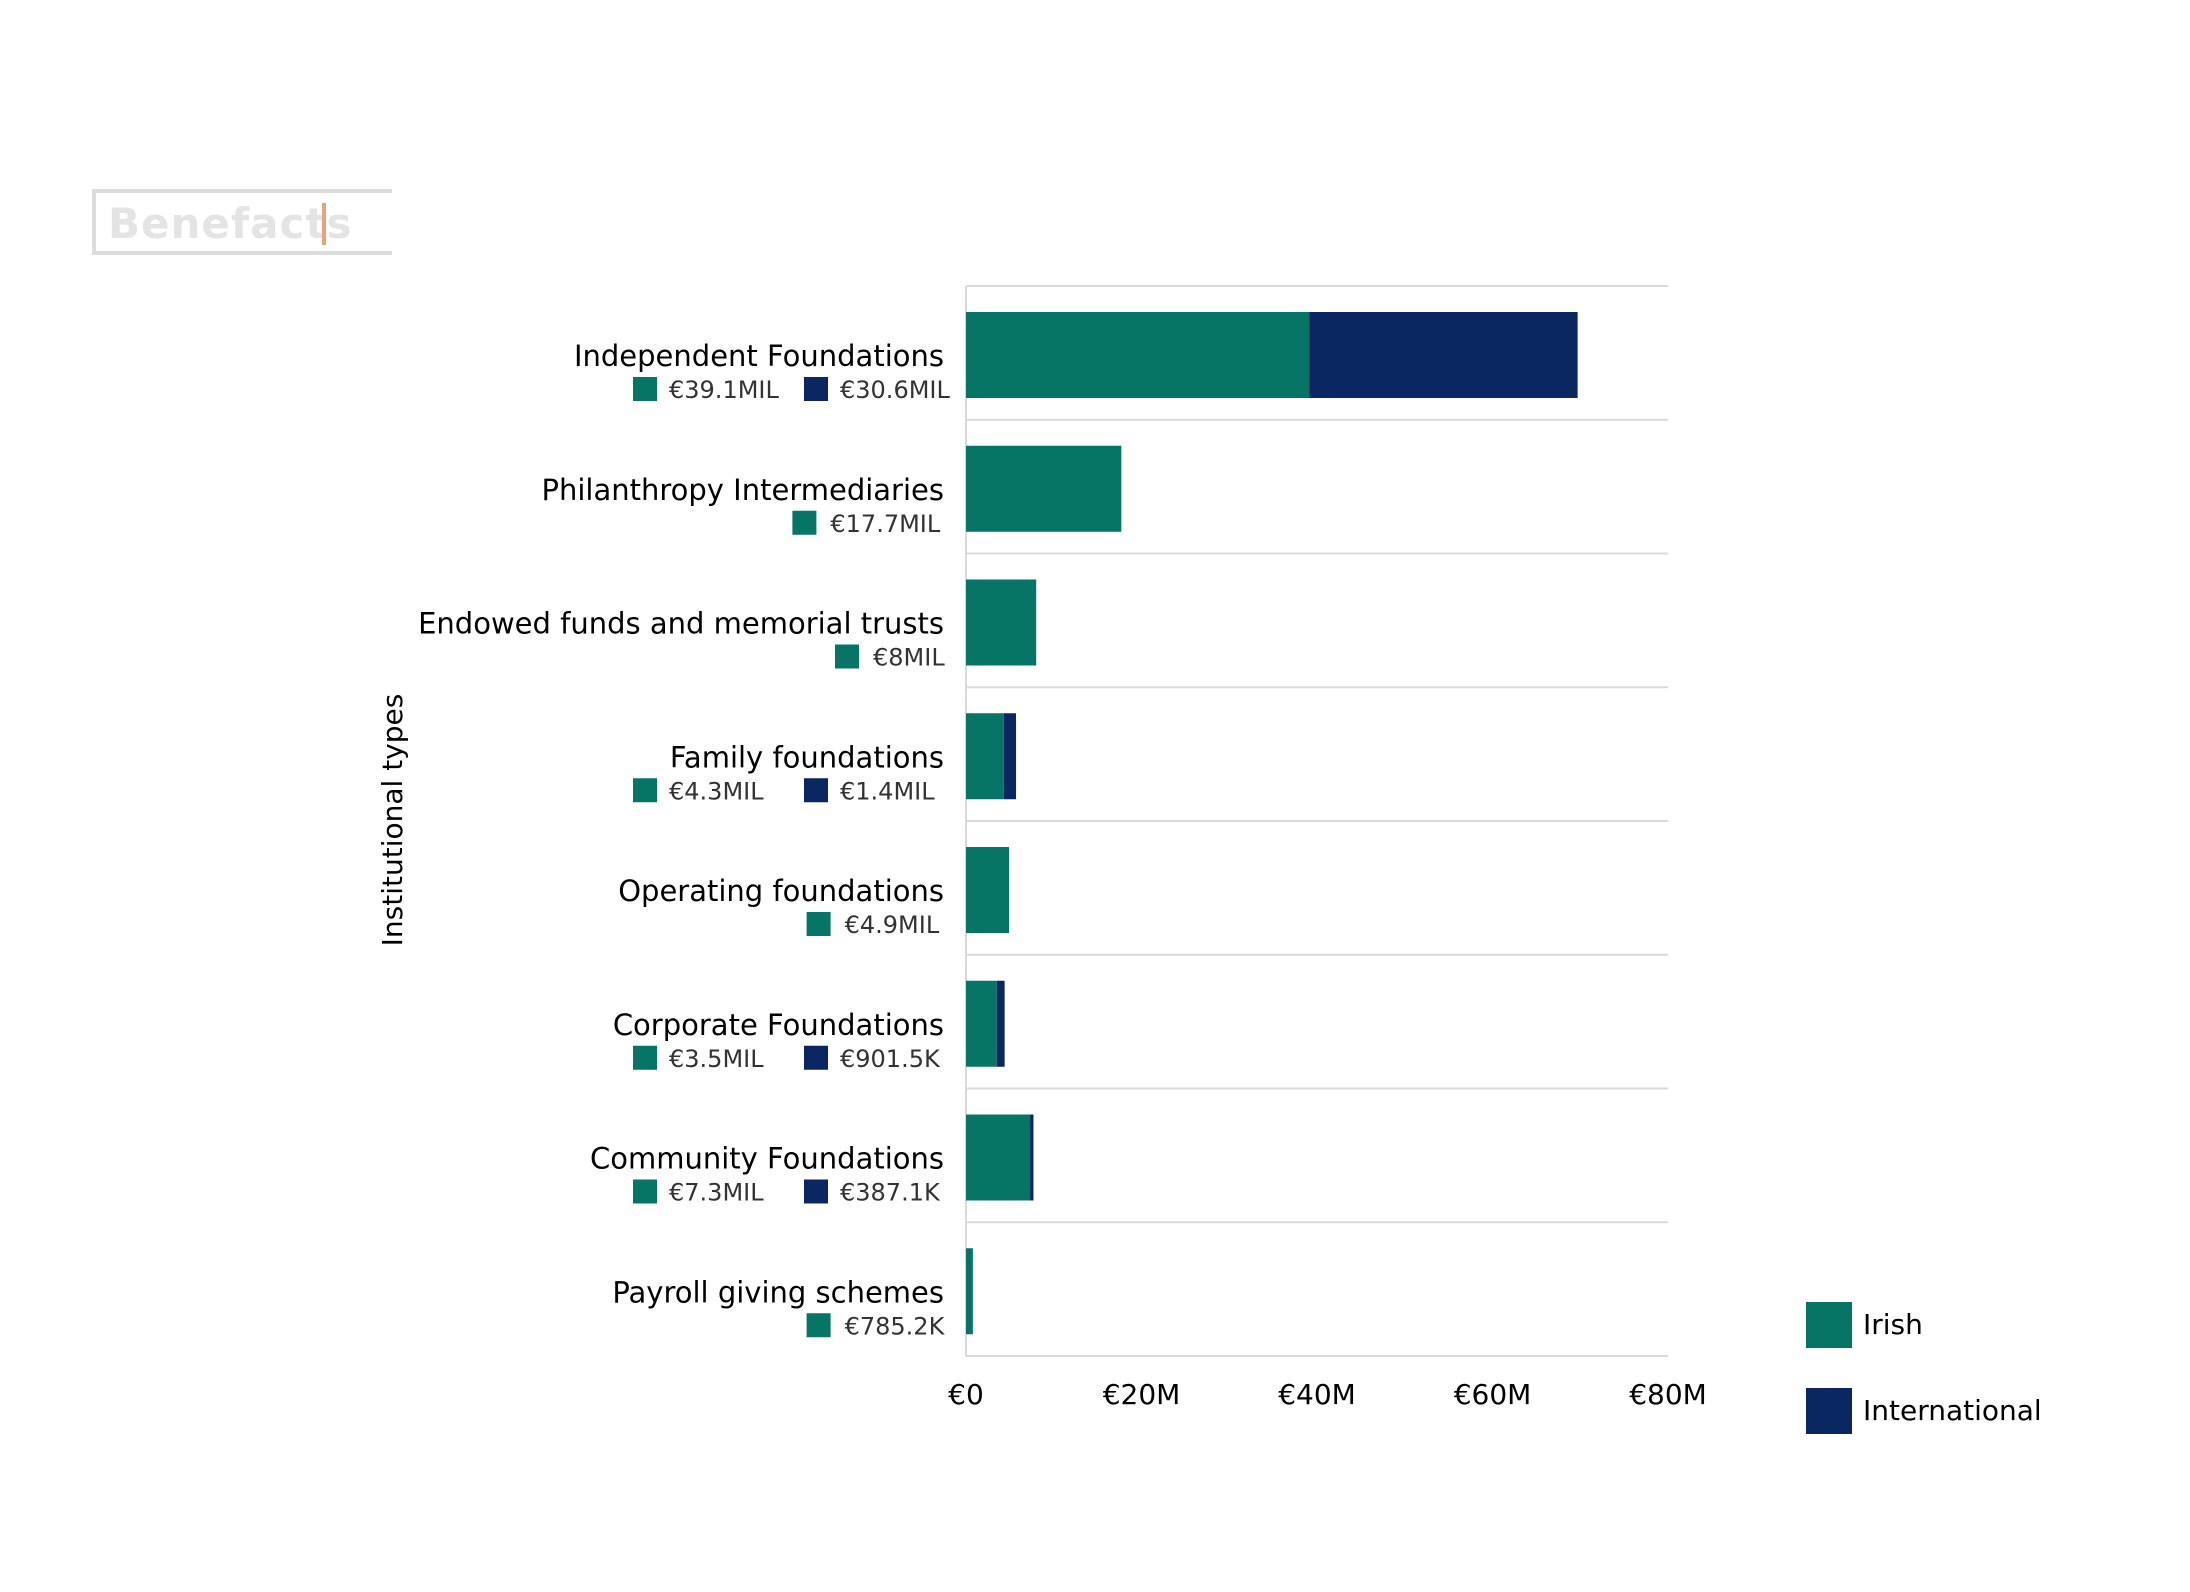  I want to click on value-label-international: €30.6MIL, so click(895, 390).